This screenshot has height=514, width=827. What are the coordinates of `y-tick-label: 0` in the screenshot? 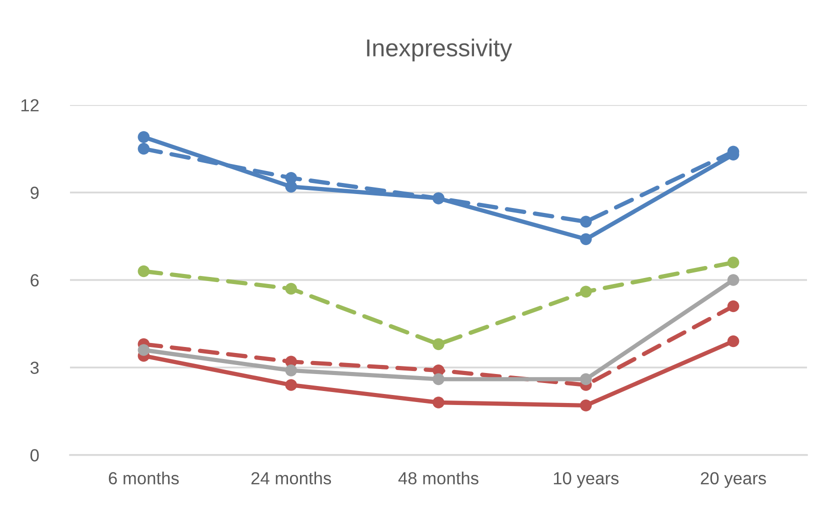 It's located at (34, 455).